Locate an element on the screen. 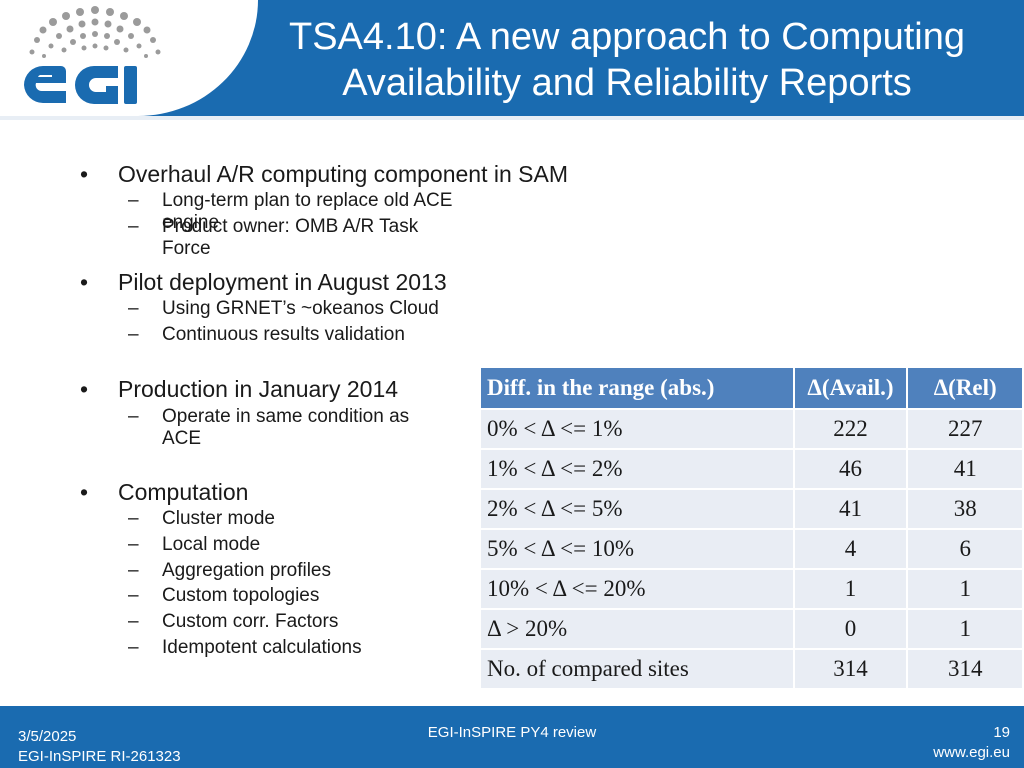 The image size is (1024, 768). table-row: 1% < Δ <= 2% 46 41 is located at coordinates (751, 469).